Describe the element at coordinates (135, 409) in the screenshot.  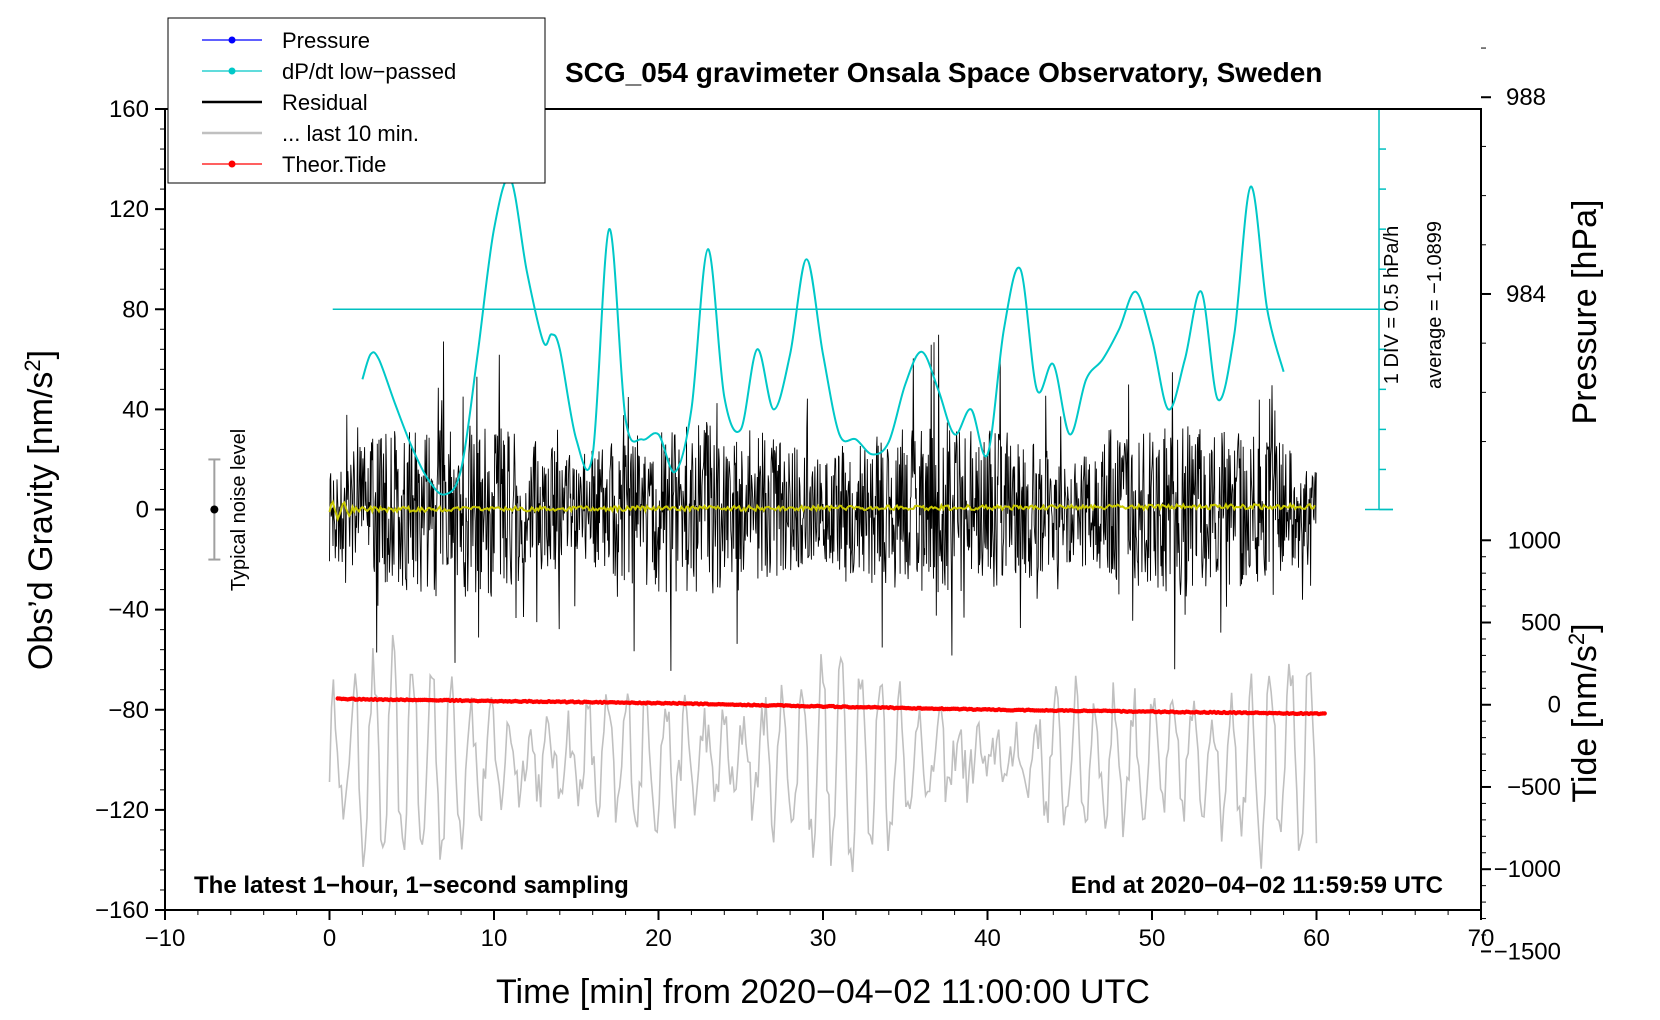
I see `y-tick-label: 40` at that location.